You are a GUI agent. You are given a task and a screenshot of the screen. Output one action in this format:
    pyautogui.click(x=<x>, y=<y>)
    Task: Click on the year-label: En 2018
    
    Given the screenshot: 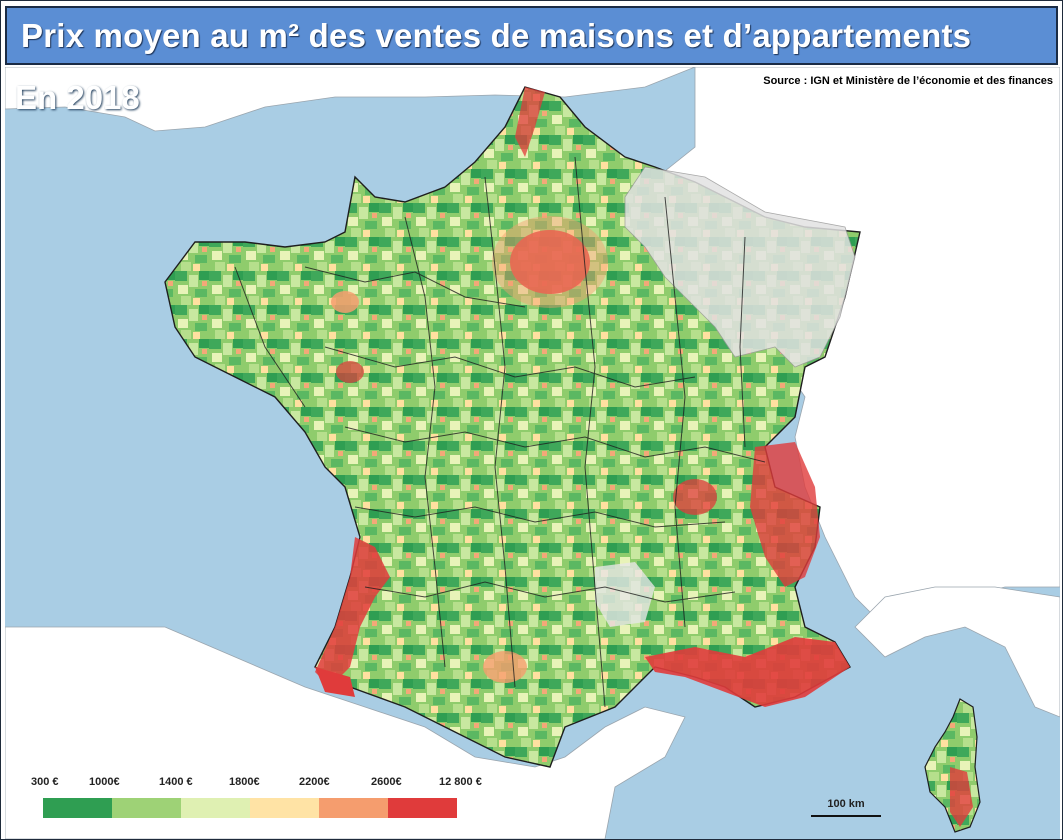 What is the action you would take?
    pyautogui.click(x=77, y=97)
    